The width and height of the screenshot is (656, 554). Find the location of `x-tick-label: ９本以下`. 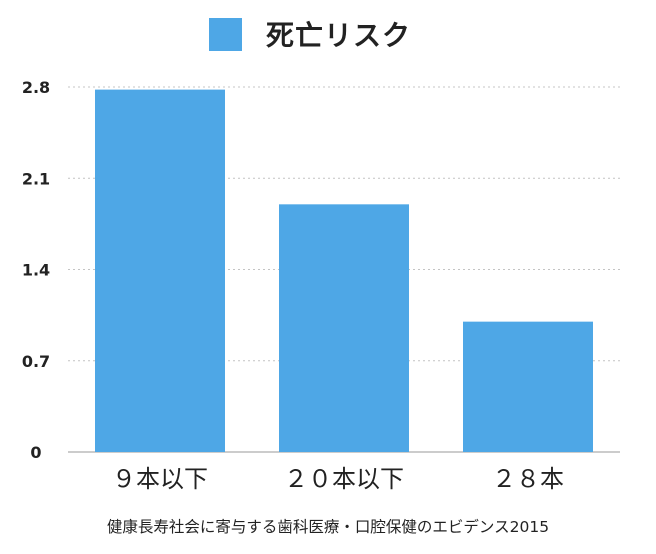

x-tick-label: ９本以下 is located at coordinates (160, 479).